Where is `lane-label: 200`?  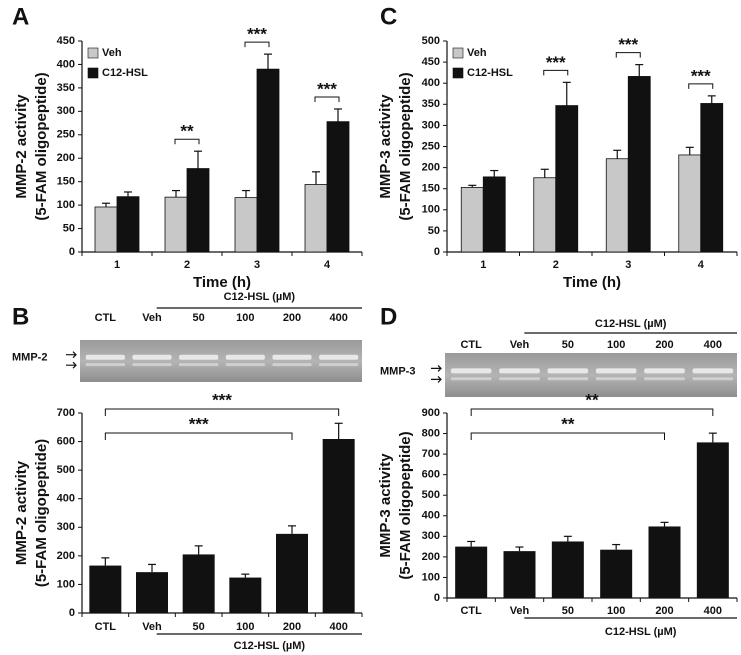
lane-label: 200 is located at coordinates (292, 318).